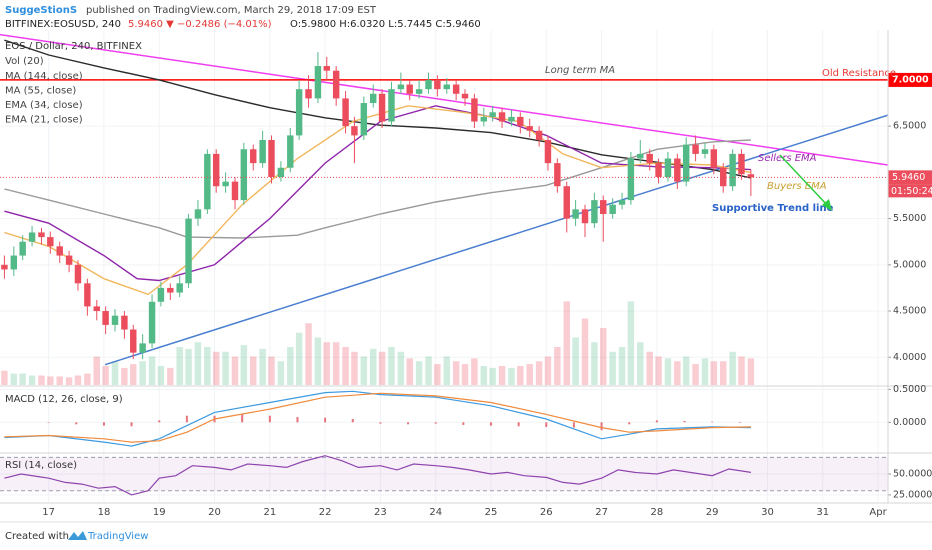 This screenshot has width=932, height=550. I want to click on price-label-box, so click(910, 79).